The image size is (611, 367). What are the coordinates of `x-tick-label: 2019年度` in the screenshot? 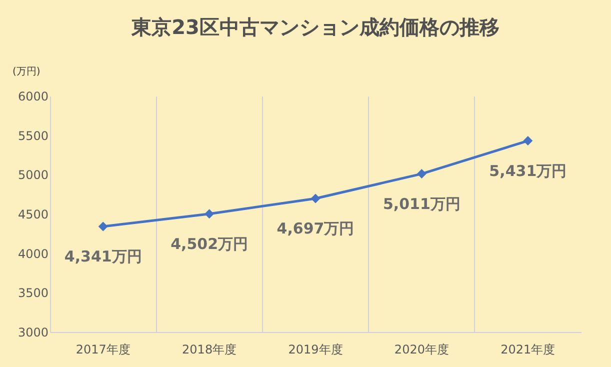 It's located at (315, 349).